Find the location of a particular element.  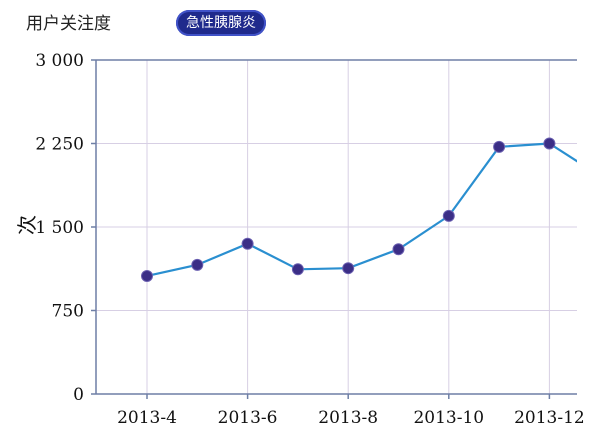

x-tick-label: 2013-12 is located at coordinates (549, 418).